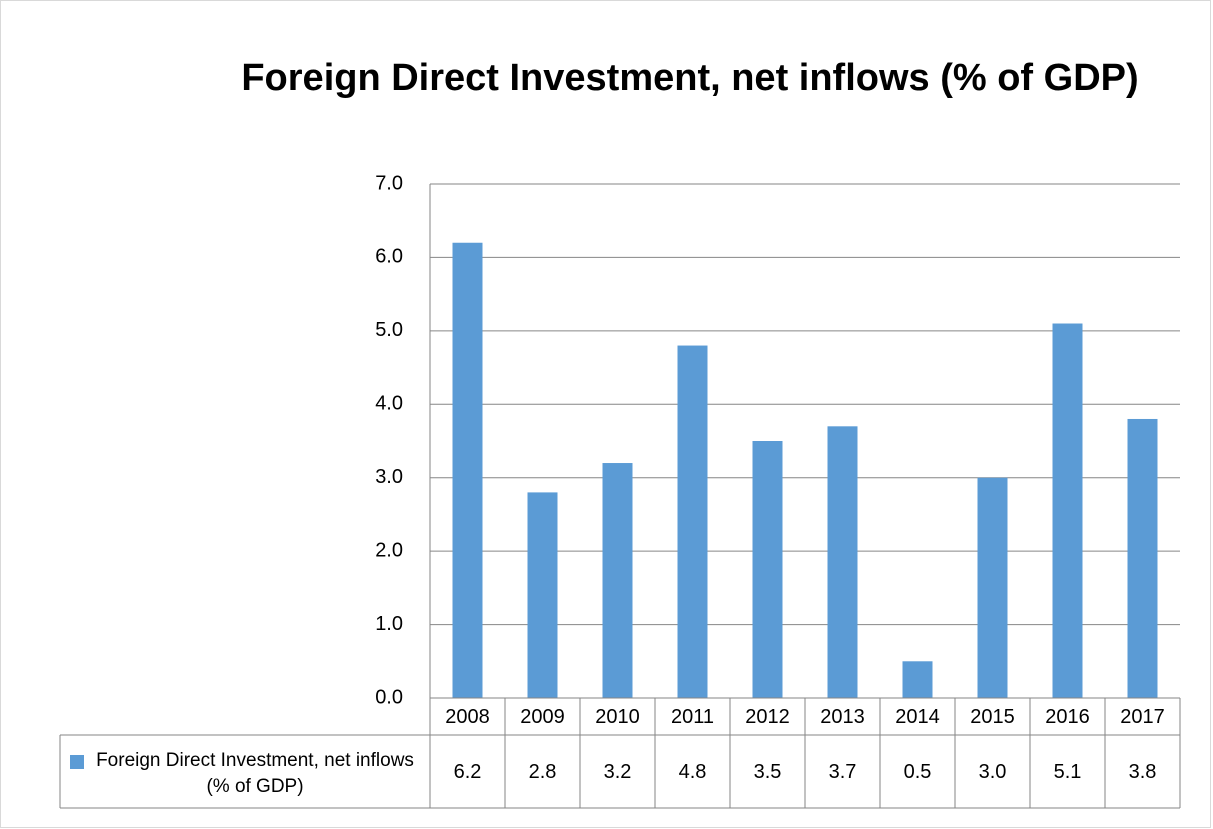  I want to click on y-tick-label: 1.0, so click(389, 624).